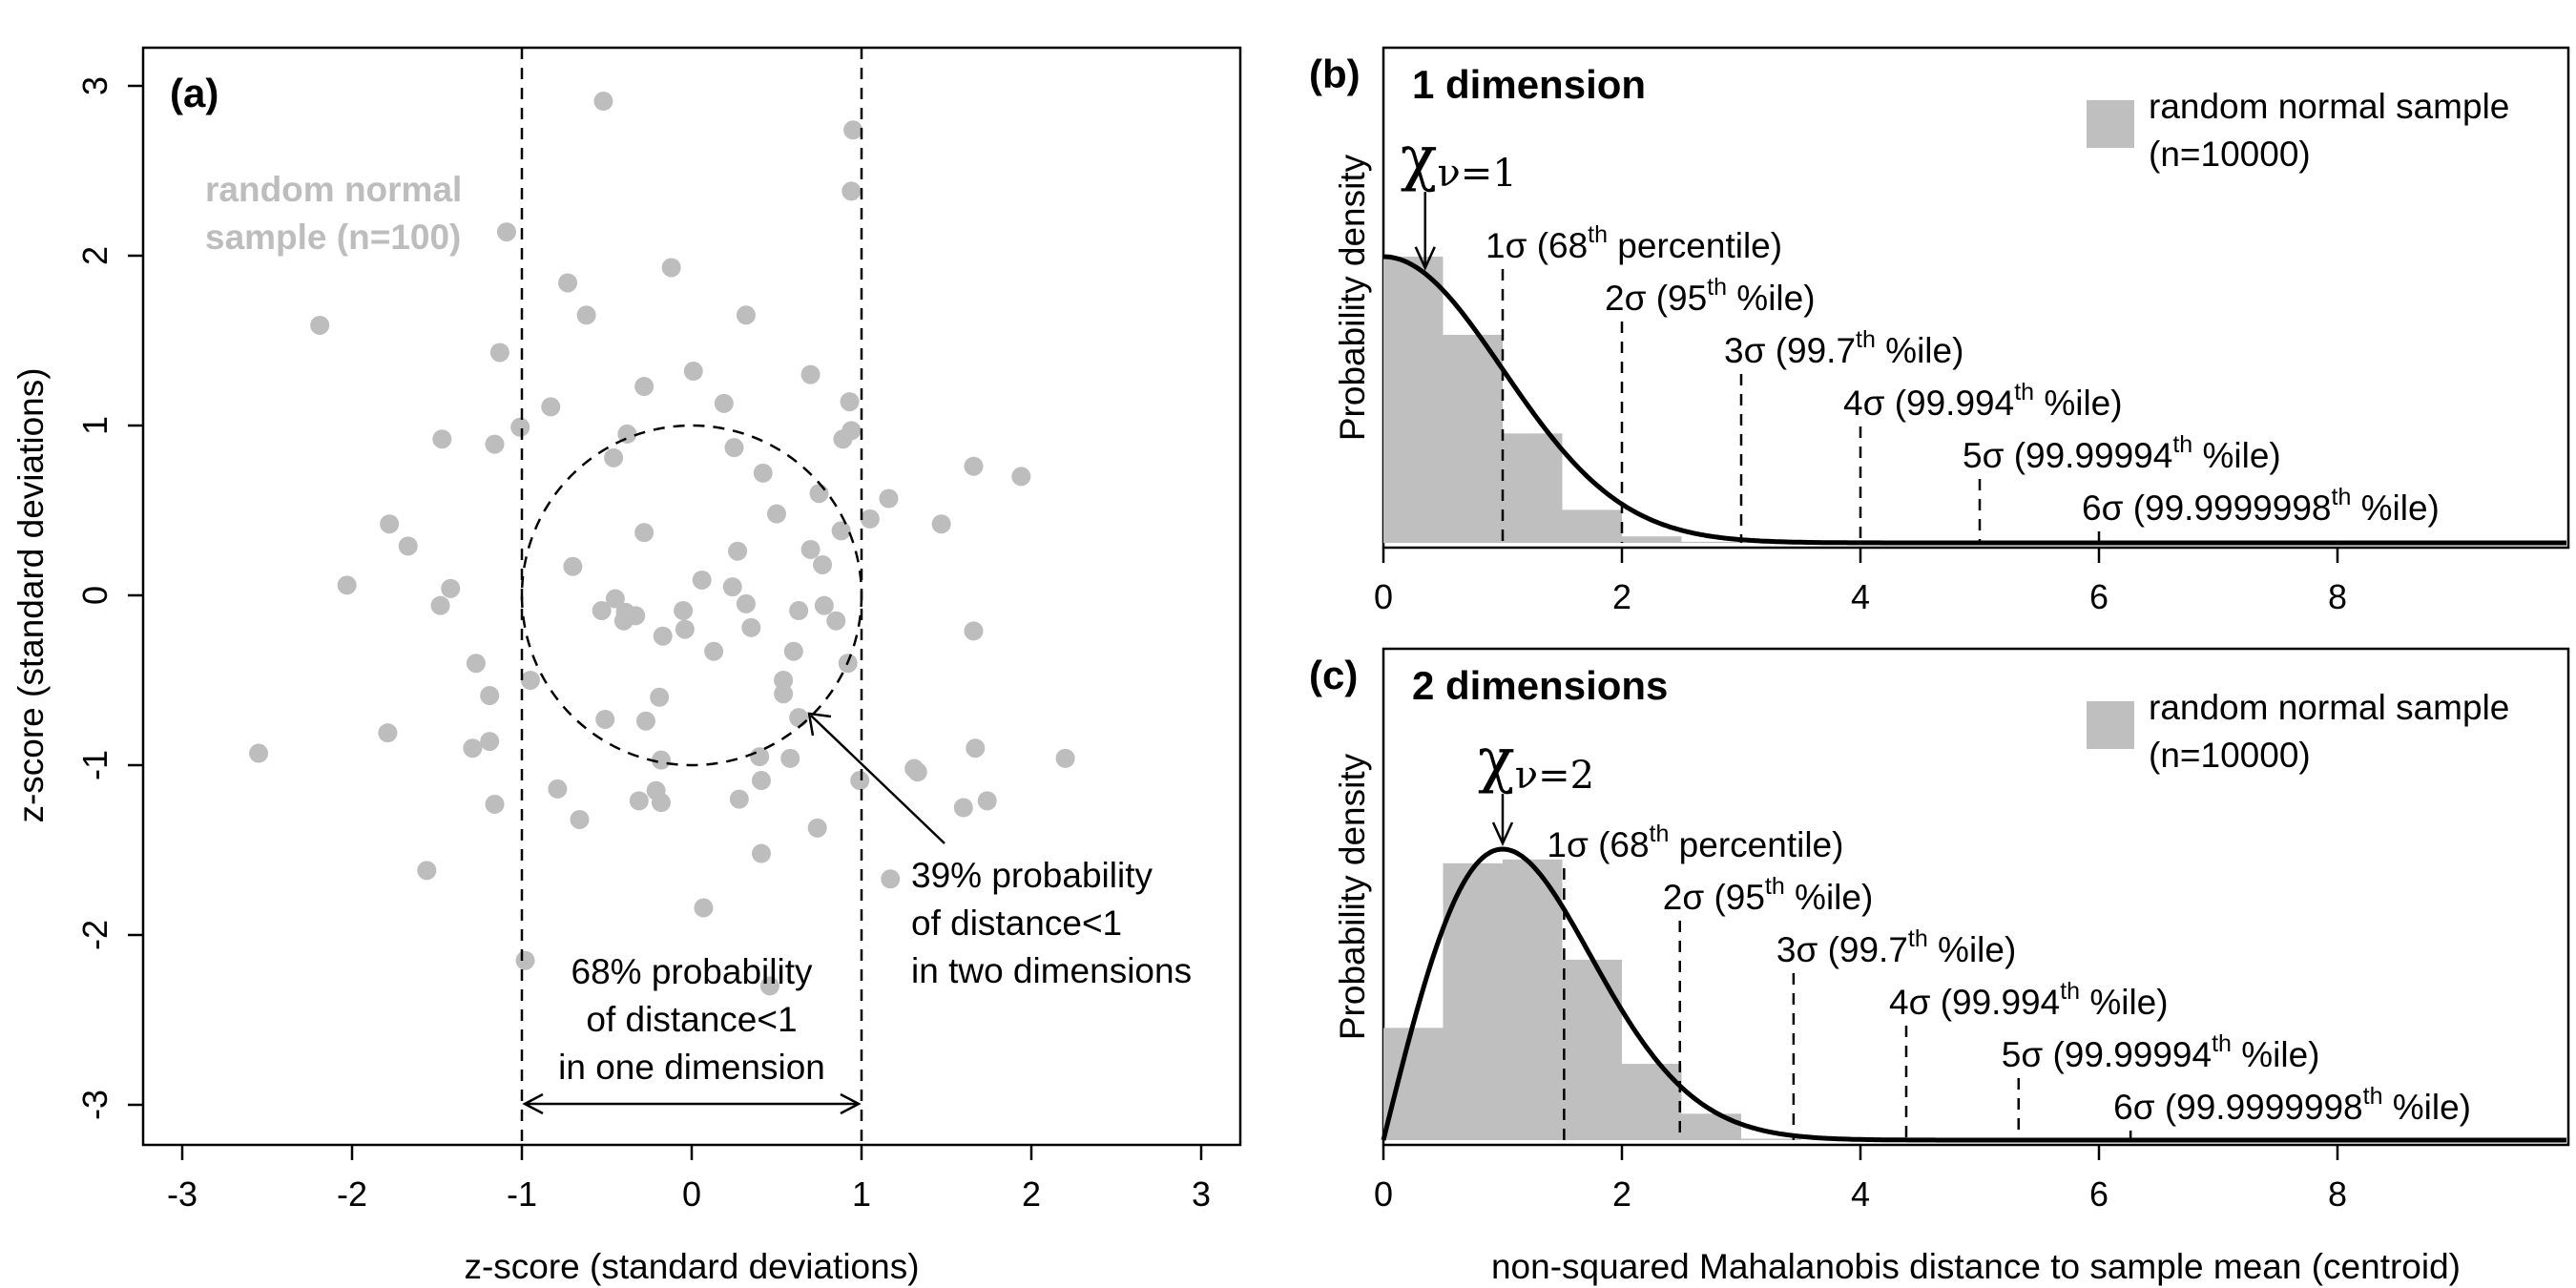  What do you see at coordinates (1860, 1194) in the screenshot?
I see `x-tick-label-c: 4` at bounding box center [1860, 1194].